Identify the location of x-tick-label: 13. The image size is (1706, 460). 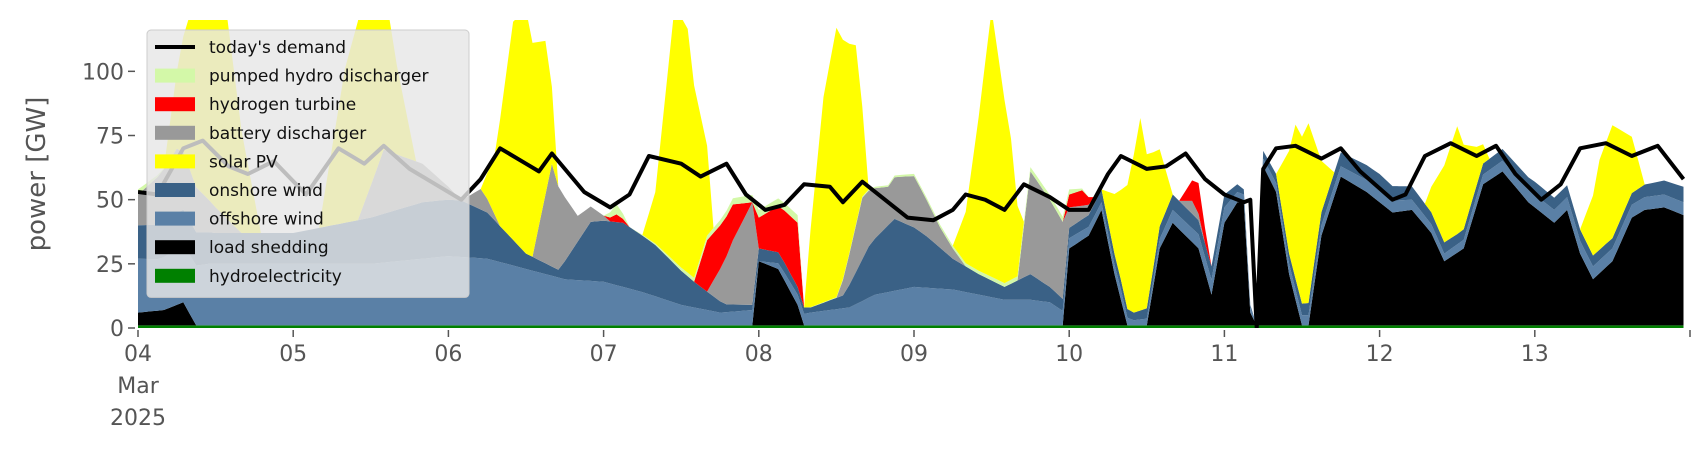
(1535, 354).